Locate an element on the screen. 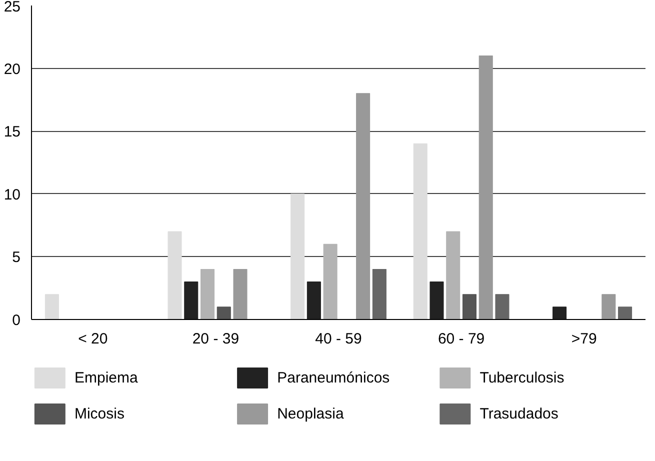  y-tick-label: 25 is located at coordinates (12, 8).